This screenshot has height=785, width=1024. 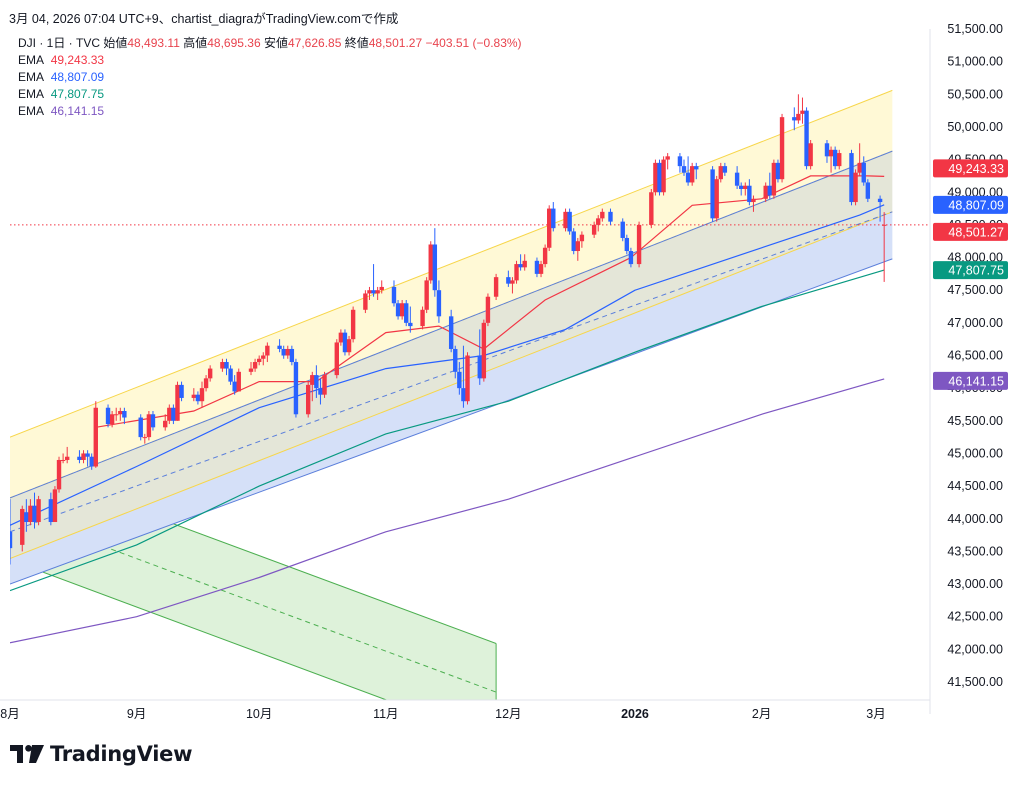 I want to click on price-badge: 47,807.75, so click(x=976, y=271).